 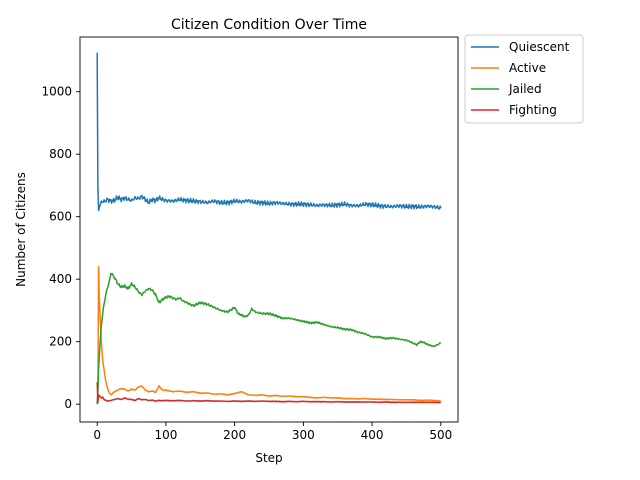 I want to click on series-line-fighting, so click(x=268, y=393).